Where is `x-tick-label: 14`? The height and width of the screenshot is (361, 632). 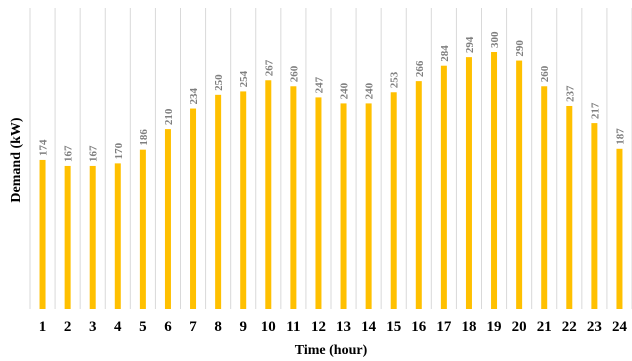 x-tick-label: 14 is located at coordinates (369, 327).